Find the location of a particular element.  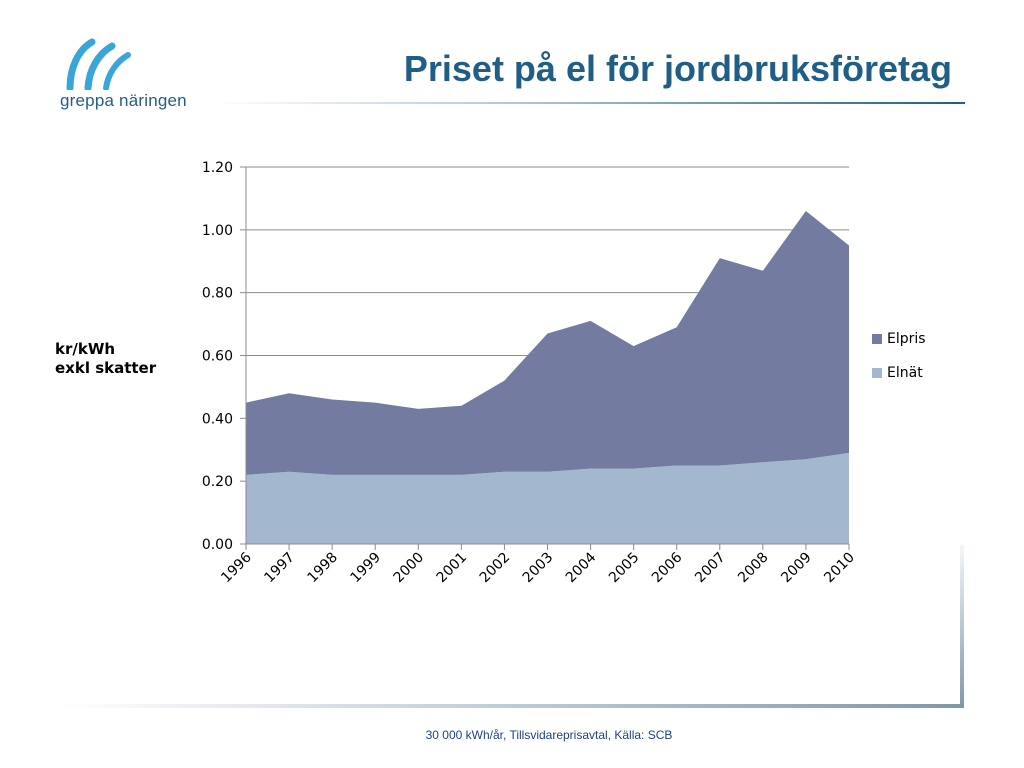

legend-swatch-elnat is located at coordinates (877, 373).